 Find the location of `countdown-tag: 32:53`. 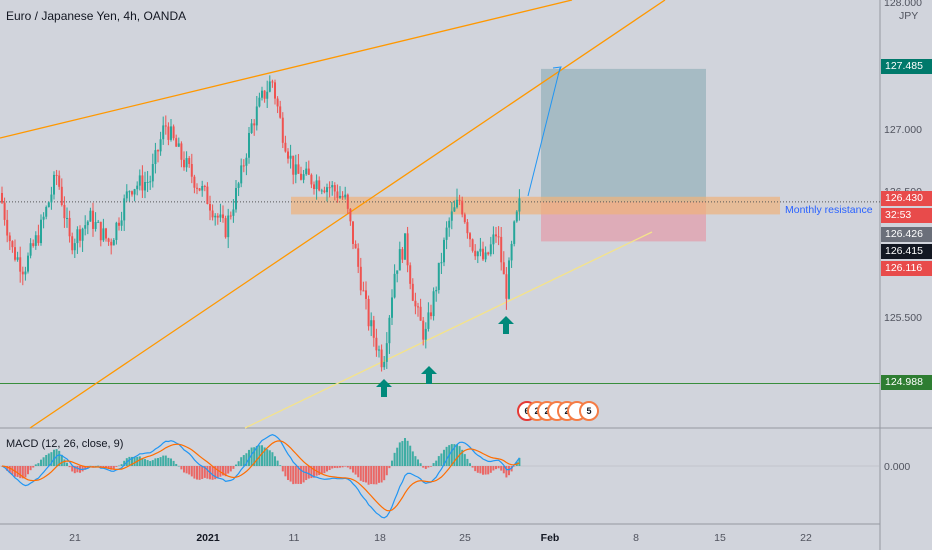

countdown-tag: 32:53 is located at coordinates (906, 215).